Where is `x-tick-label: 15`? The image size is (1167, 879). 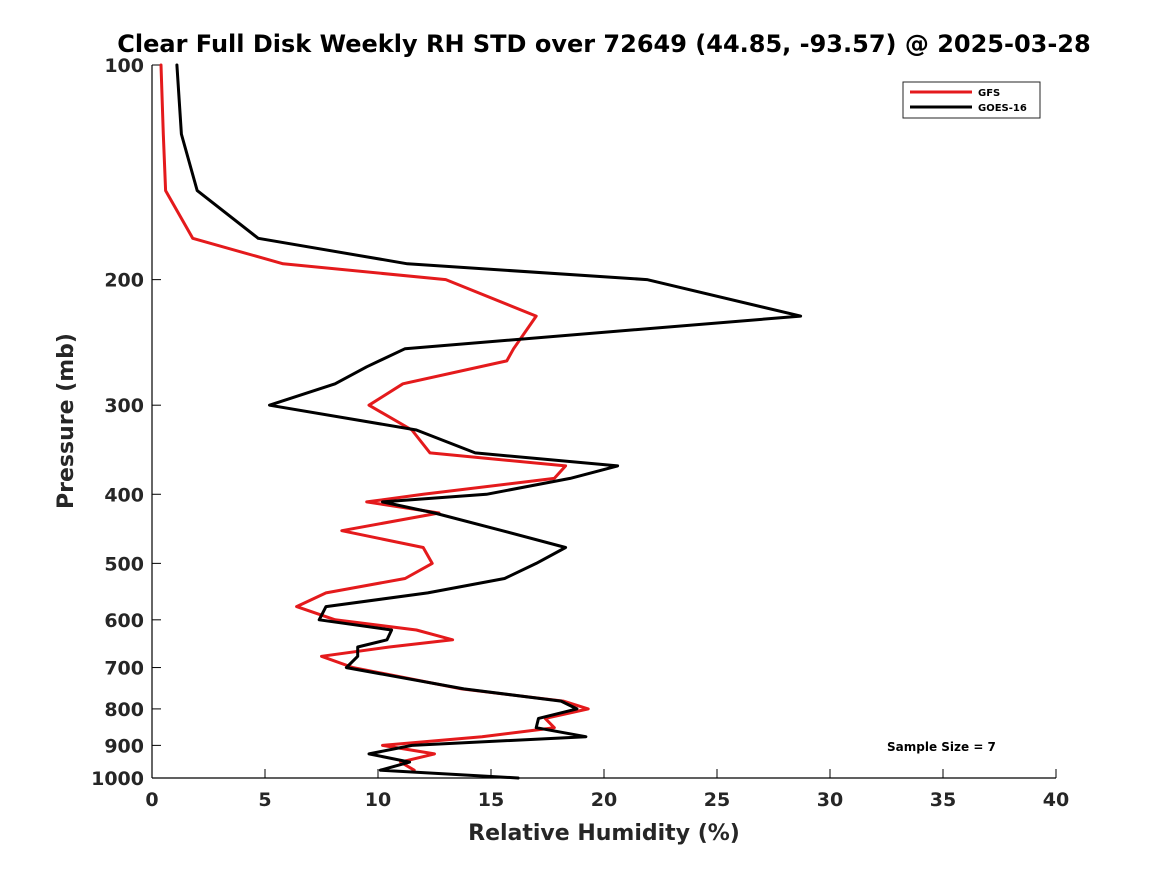
x-tick-label: 15 is located at coordinates (491, 800).